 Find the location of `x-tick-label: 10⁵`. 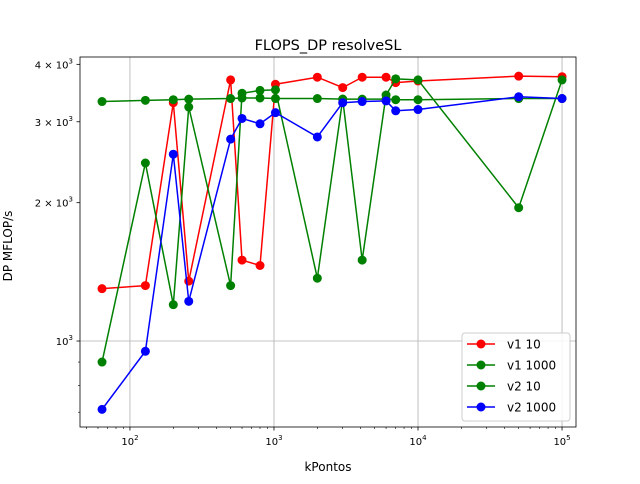

x-tick-label: 10⁵ is located at coordinates (561, 441).